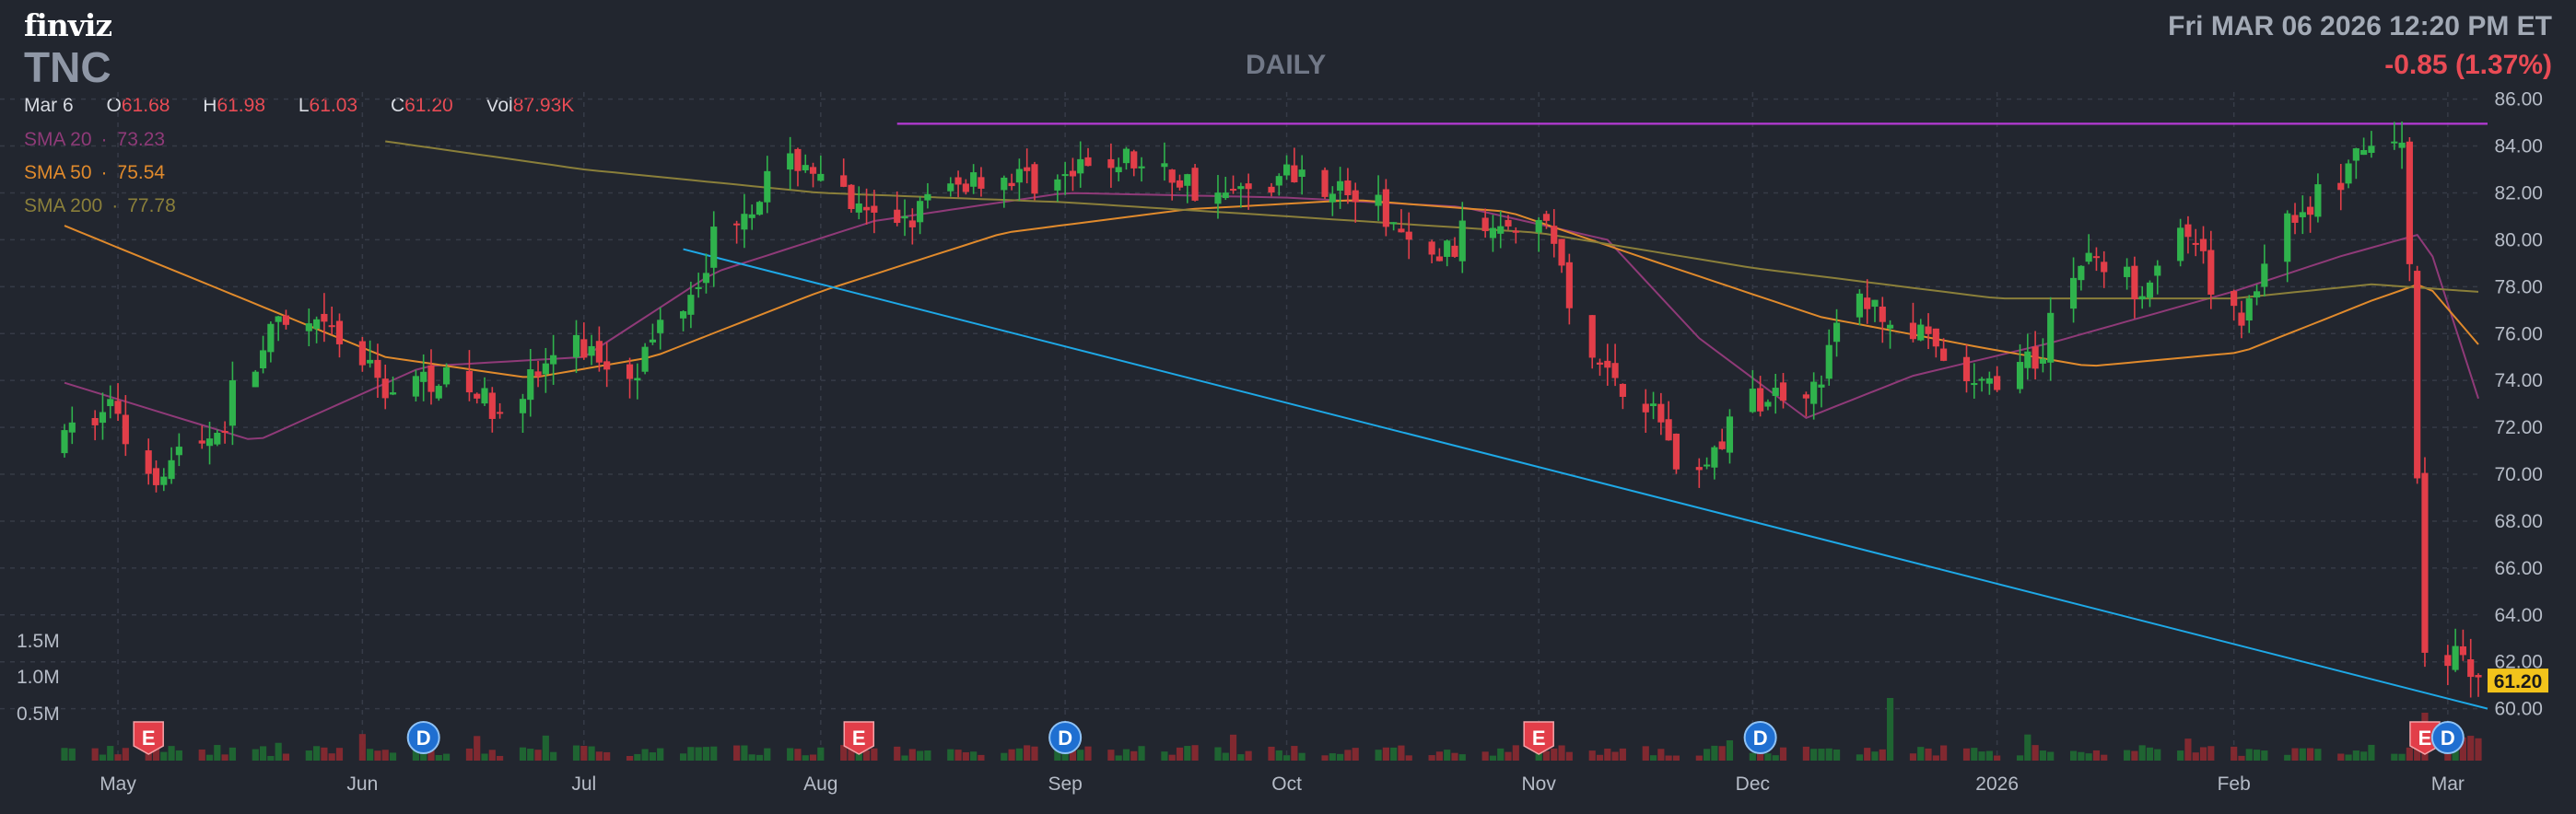 This screenshot has width=2576, height=814. Describe the element at coordinates (1997, 784) in the screenshot. I see `x-tick-label: 2026` at that location.